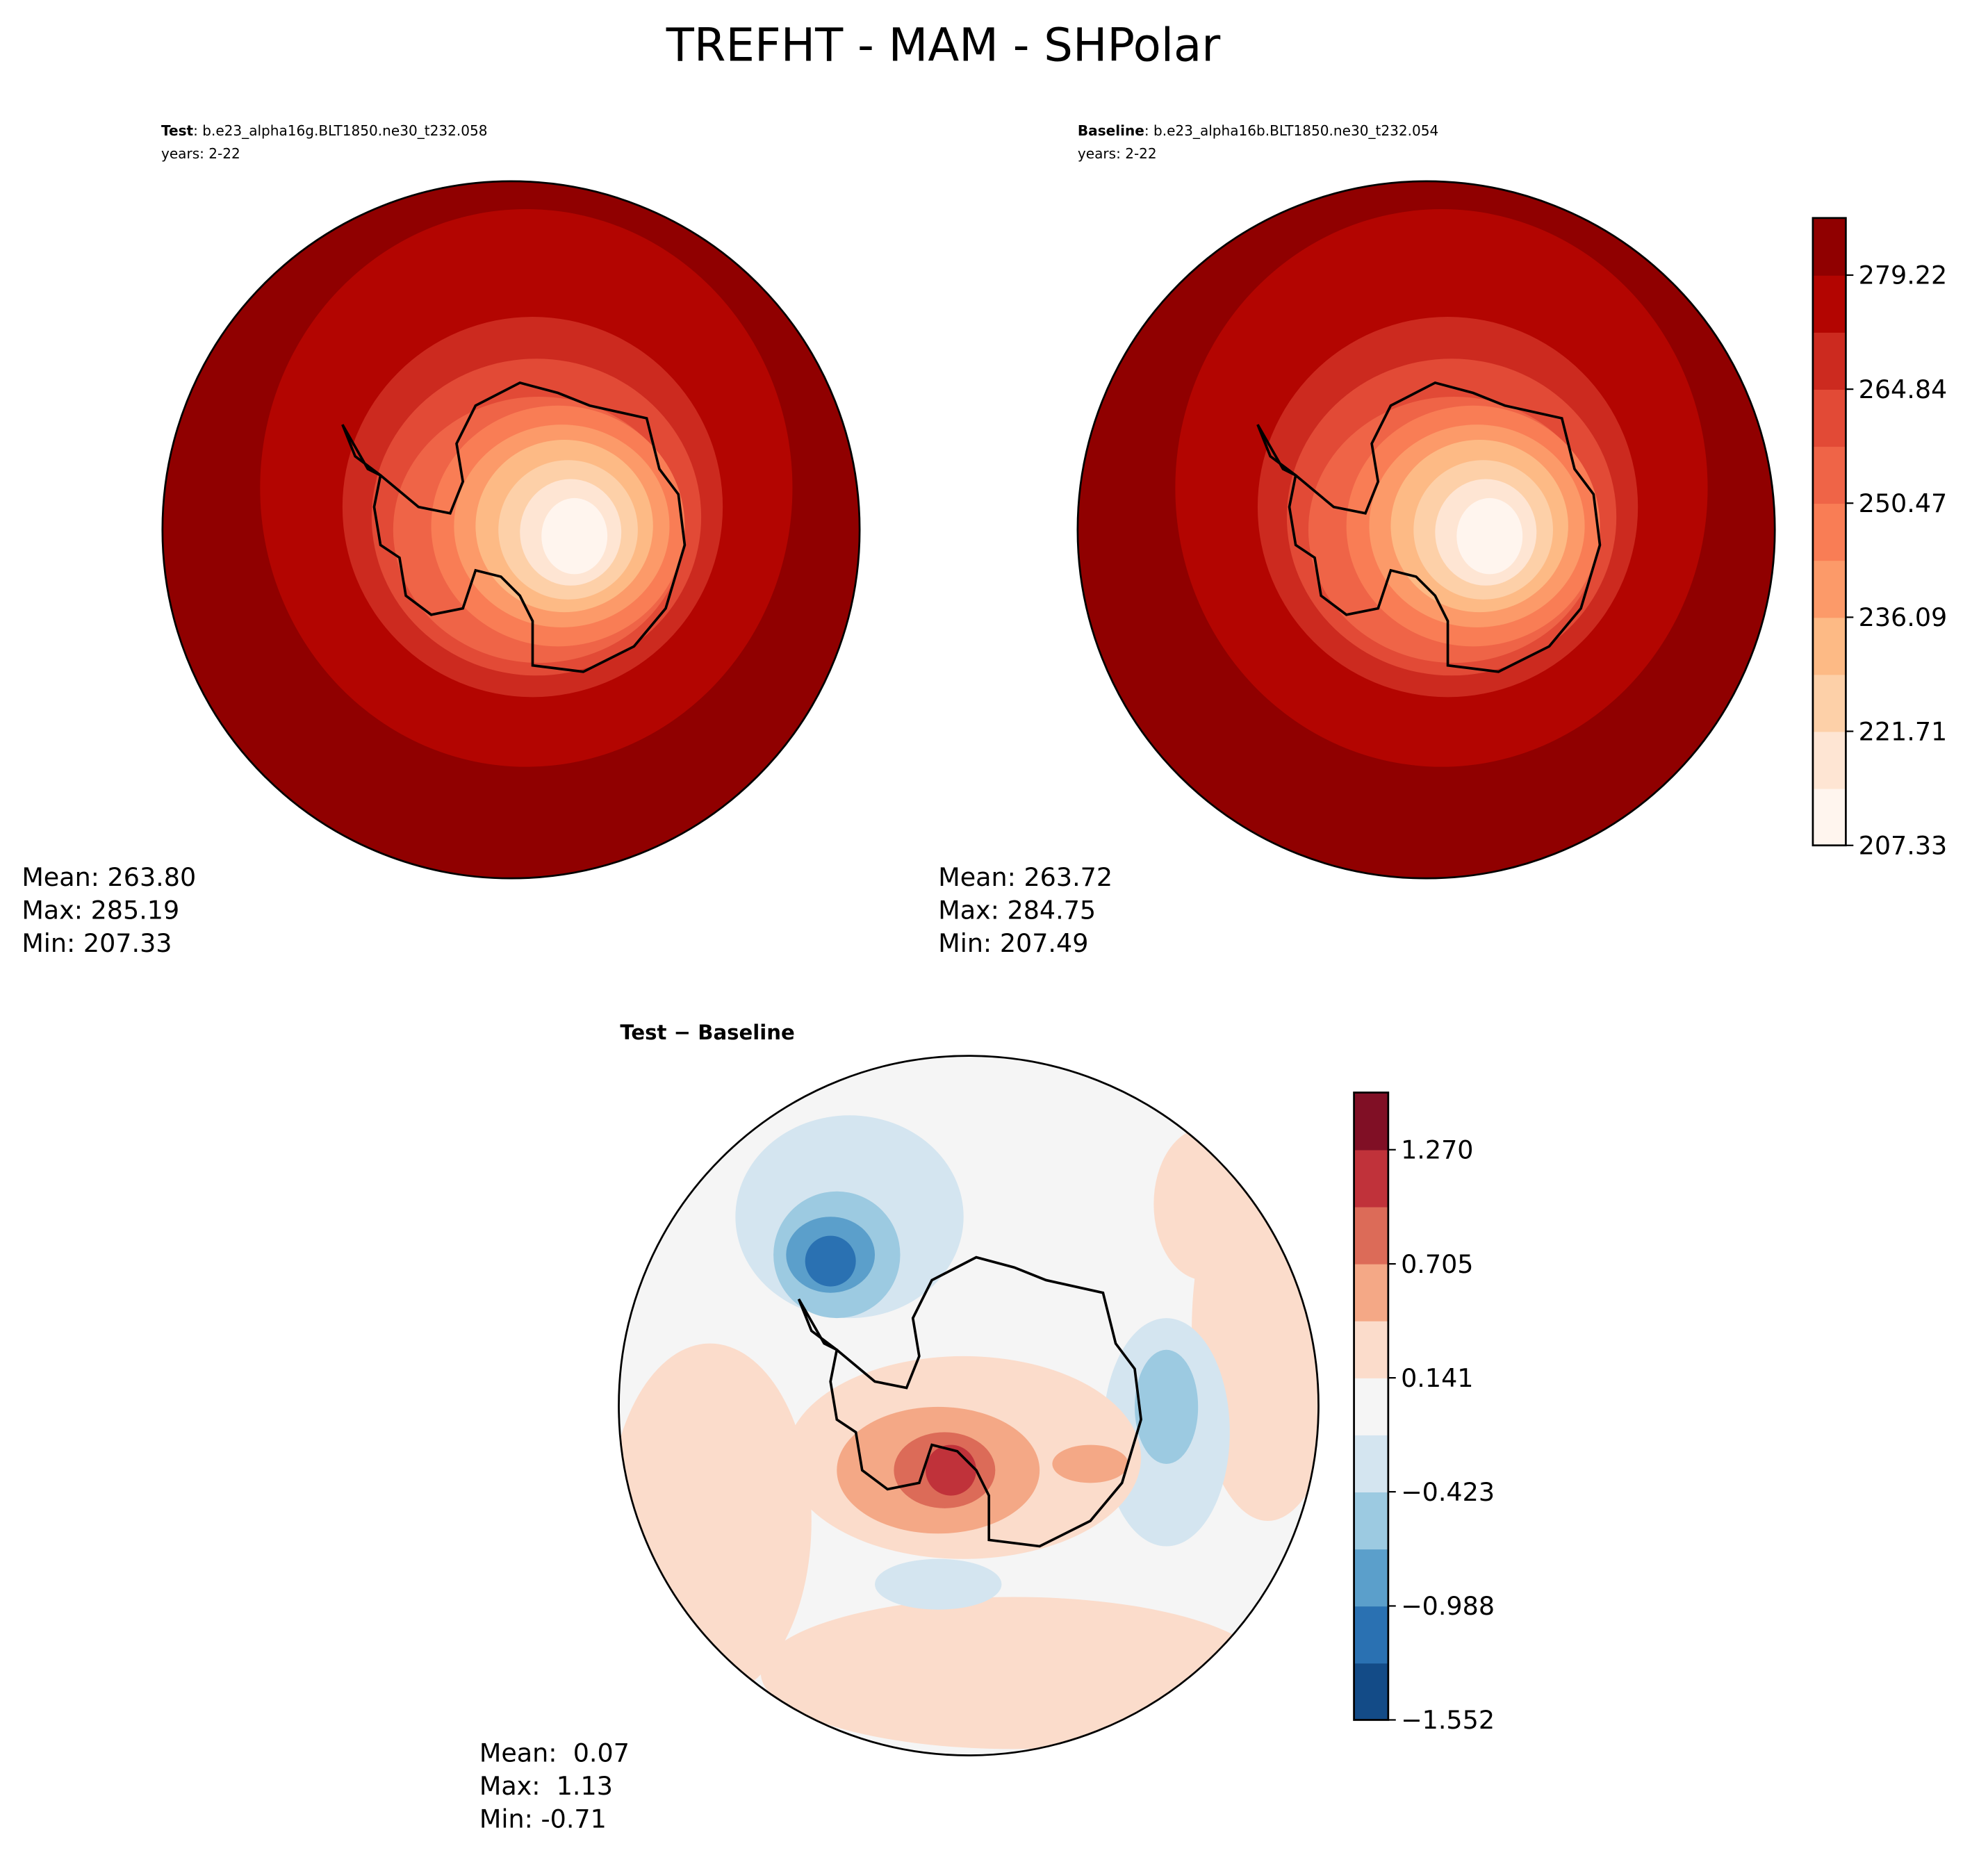 The height and width of the screenshot is (1853, 1988). What do you see at coordinates (109, 877) in the screenshot?
I see `panel-stat: Mean: 263.80` at bounding box center [109, 877].